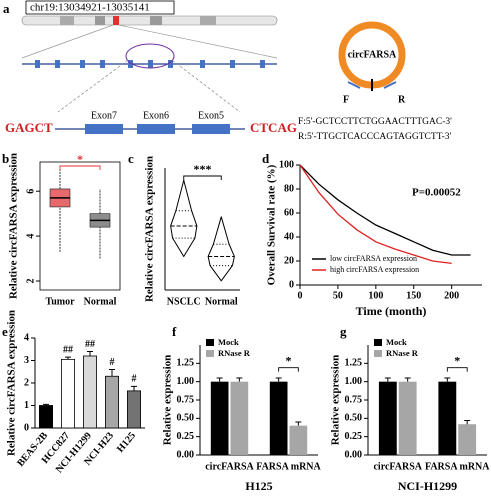 Image resolution: width=491 pixels, height=500 pixels. What do you see at coordinates (289, 260) in the screenshot?
I see `y-tick-label: 20` at bounding box center [289, 260].